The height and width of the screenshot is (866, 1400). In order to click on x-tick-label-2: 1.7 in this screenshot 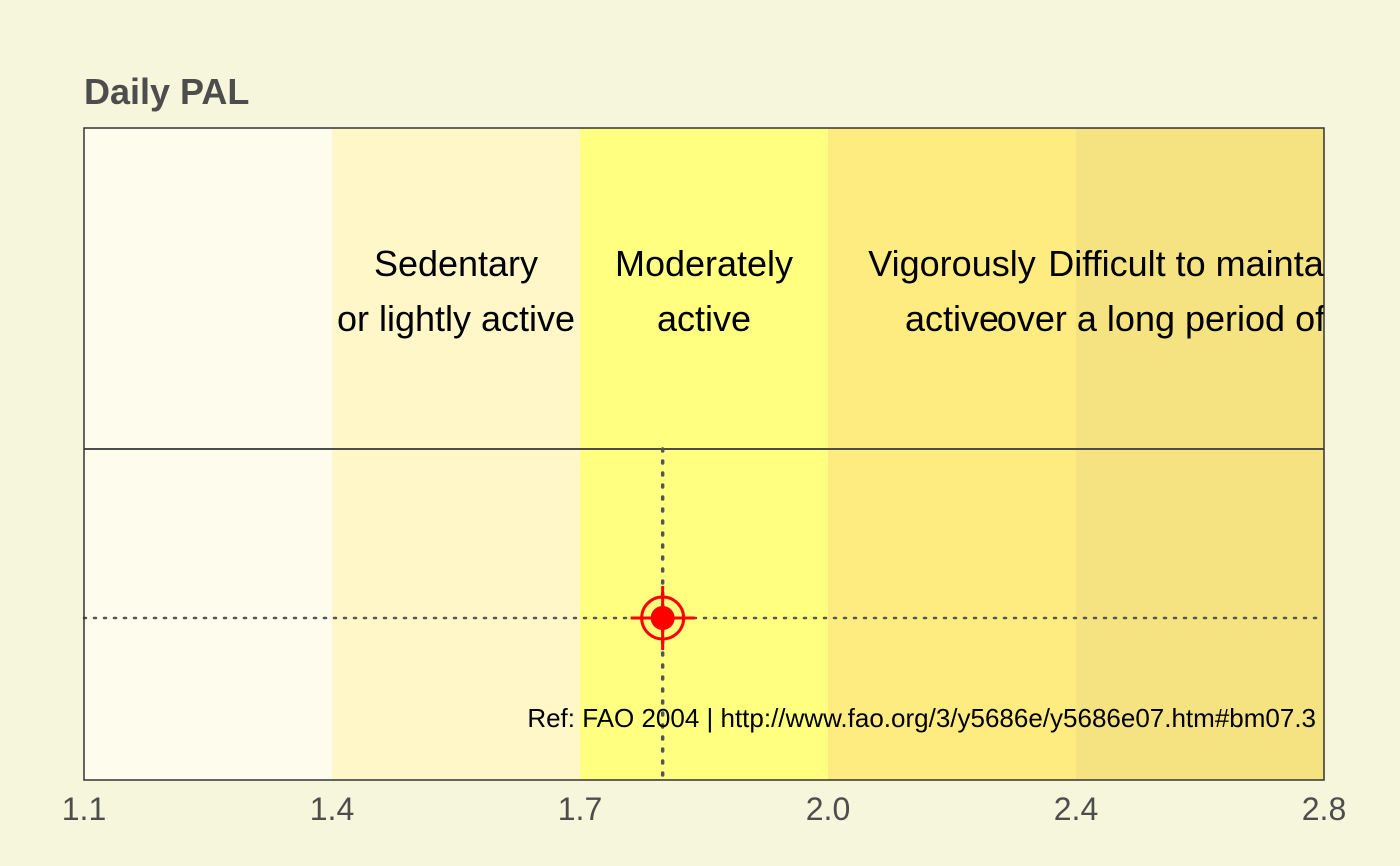, I will do `click(580, 809)`.